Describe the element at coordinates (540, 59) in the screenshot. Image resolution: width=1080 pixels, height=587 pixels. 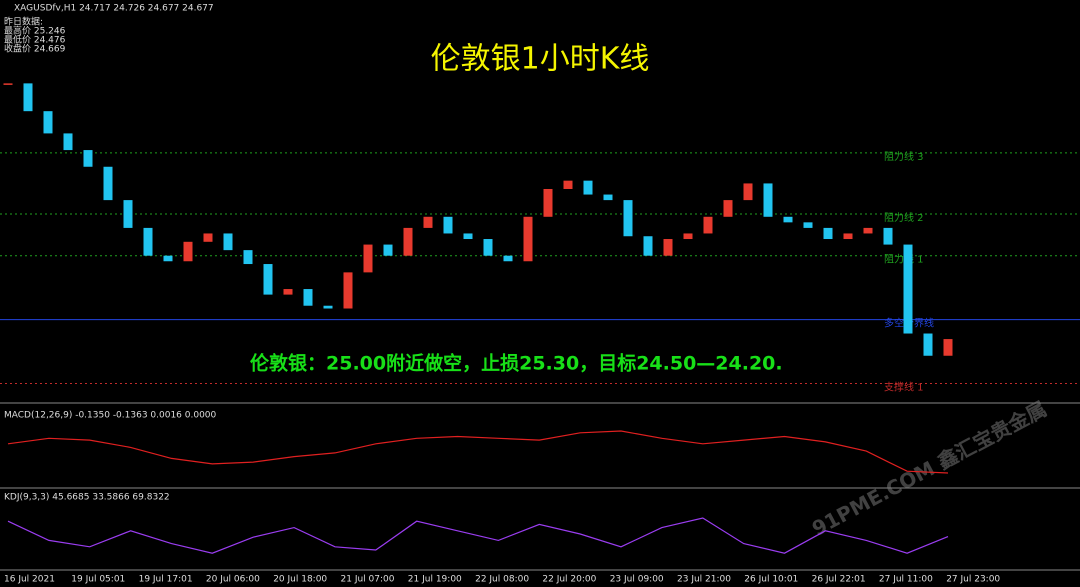
I see `chart-title: 伦敦银1小时K线` at that location.